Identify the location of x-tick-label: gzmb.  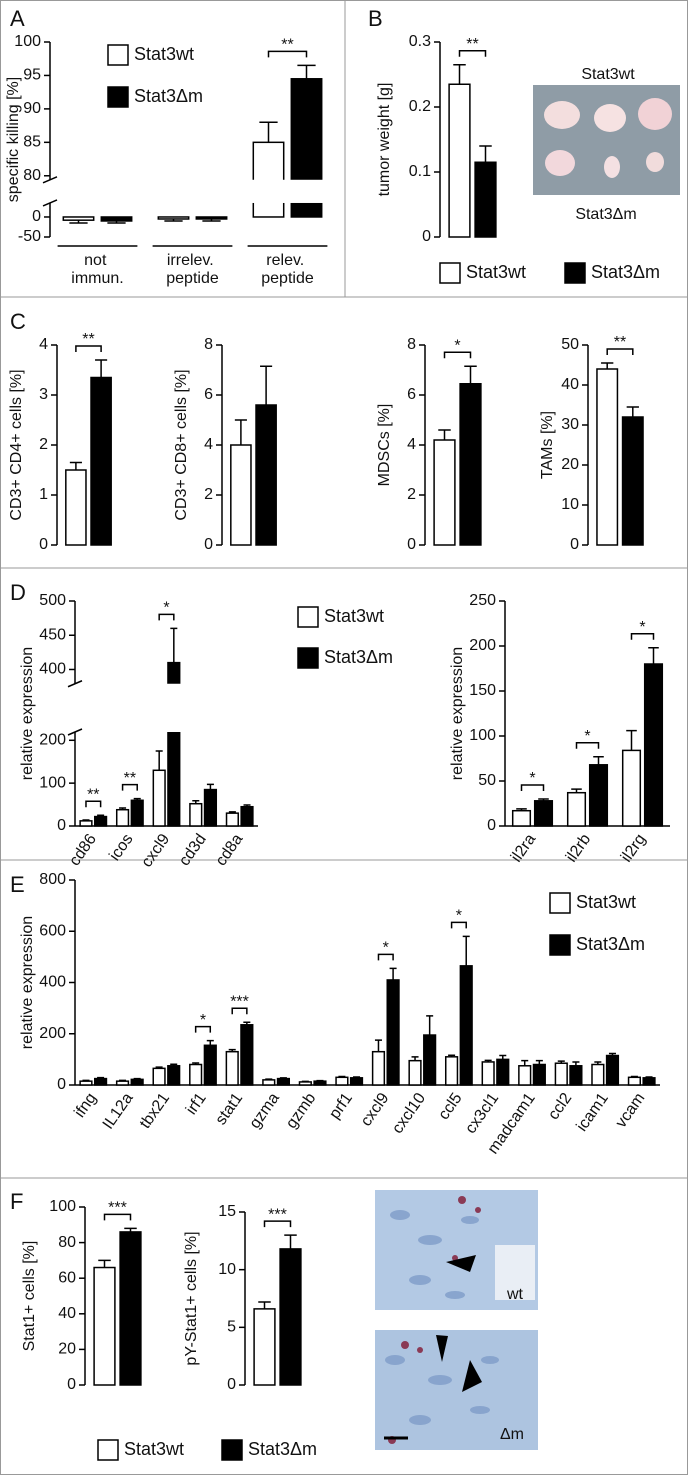
(301, 1111).